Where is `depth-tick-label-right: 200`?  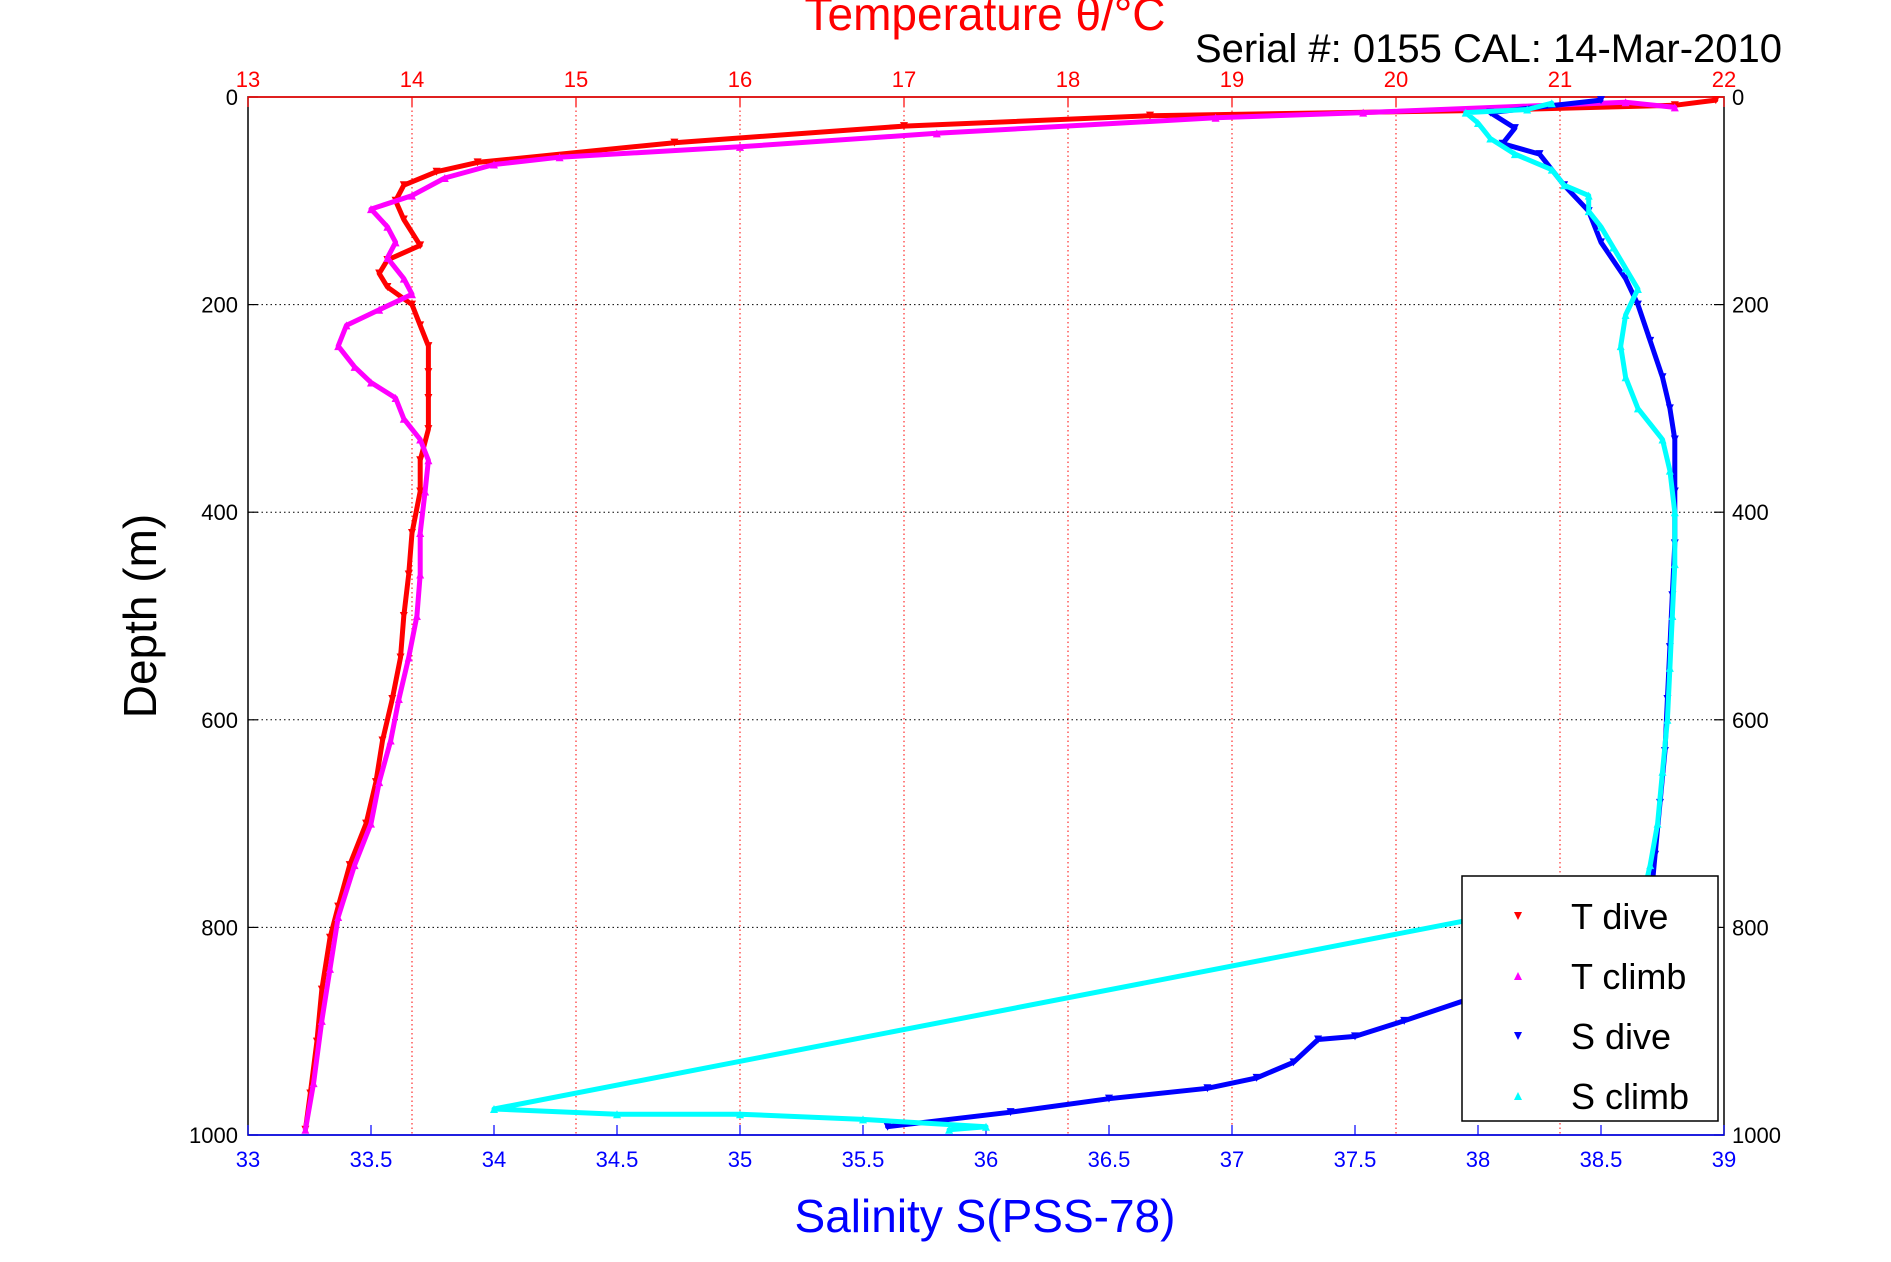
depth-tick-label-right: 200 is located at coordinates (1750, 305).